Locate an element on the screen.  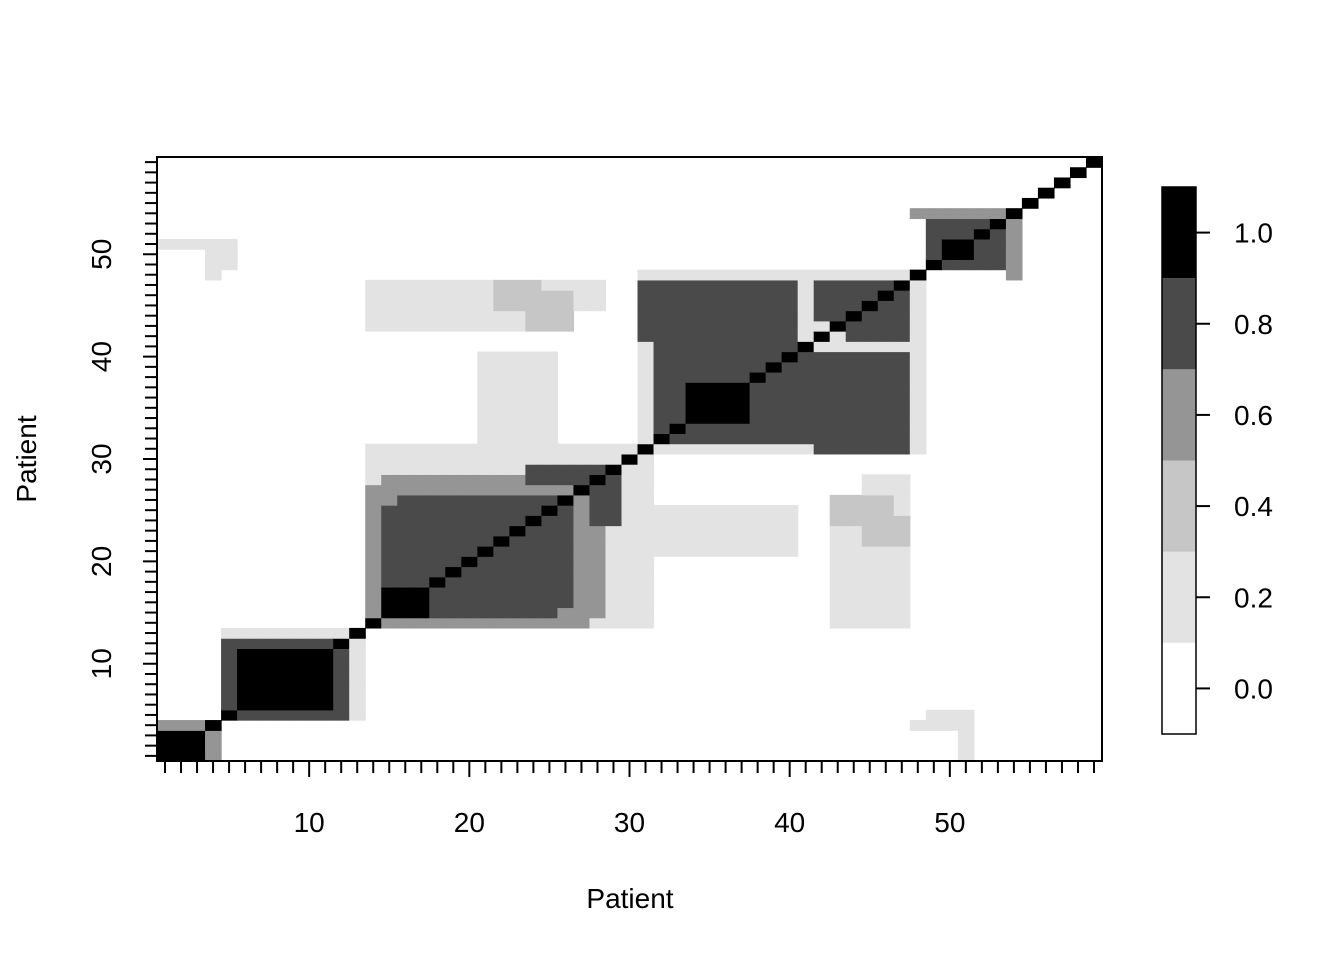
colorbar-frame is located at coordinates (1179, 460).